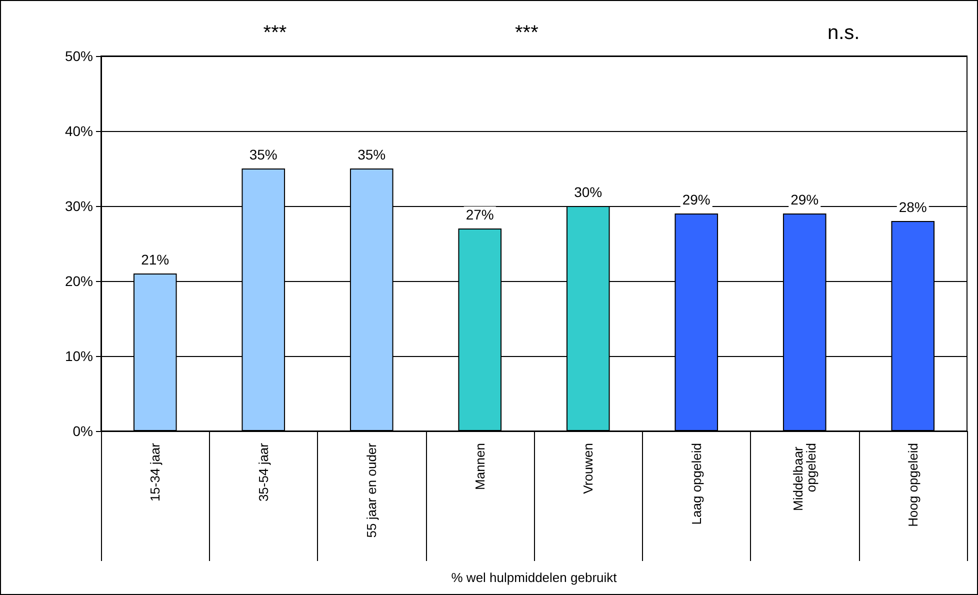 This screenshot has width=978, height=595. Describe the element at coordinates (155, 260) in the screenshot. I see `data-label: 21%` at that location.